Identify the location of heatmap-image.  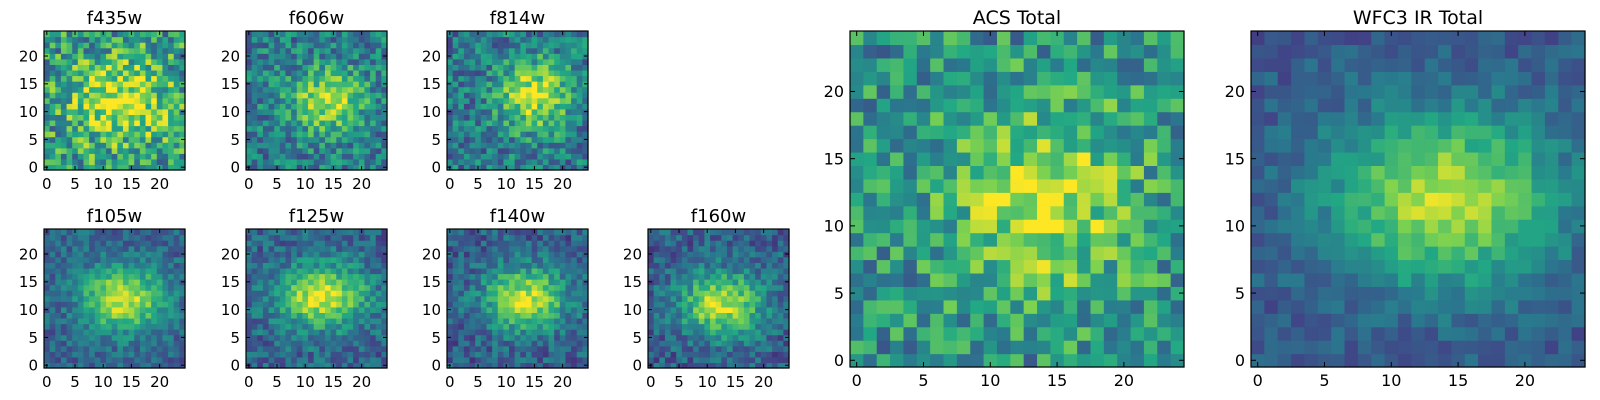
(518, 299).